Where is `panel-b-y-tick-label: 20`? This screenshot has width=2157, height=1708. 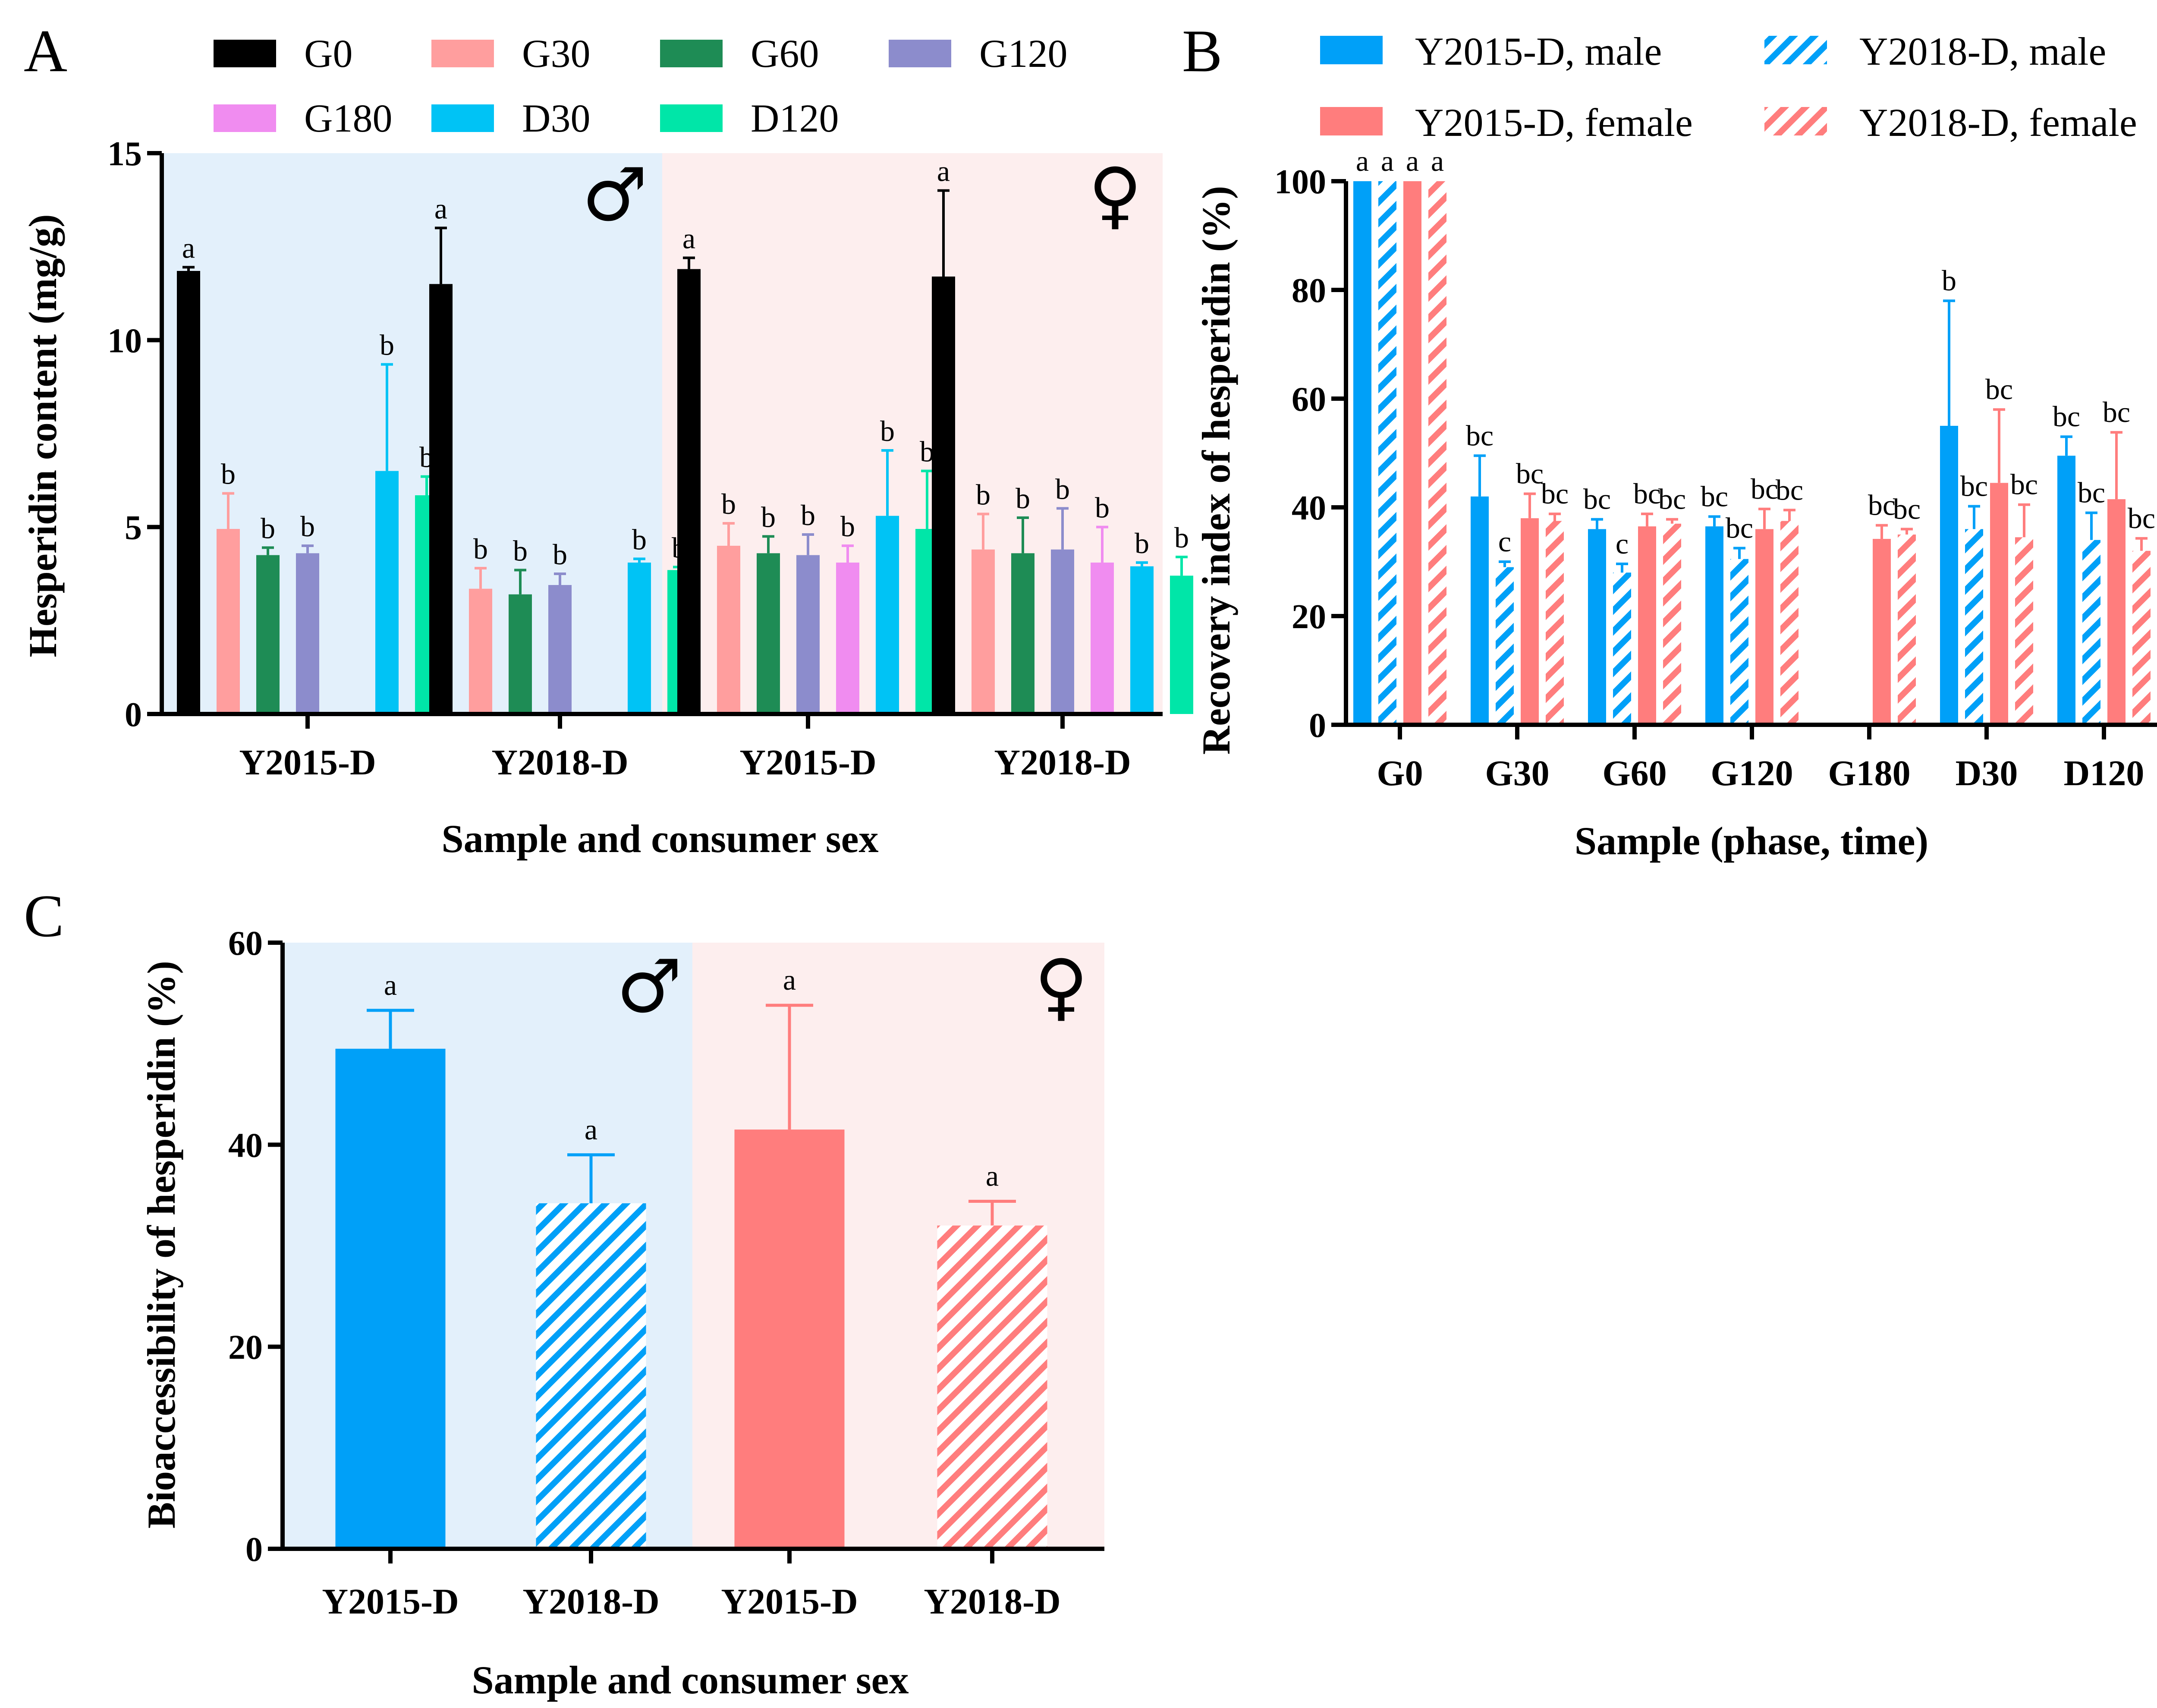 panel-b-y-tick-label: 20 is located at coordinates (1309, 617).